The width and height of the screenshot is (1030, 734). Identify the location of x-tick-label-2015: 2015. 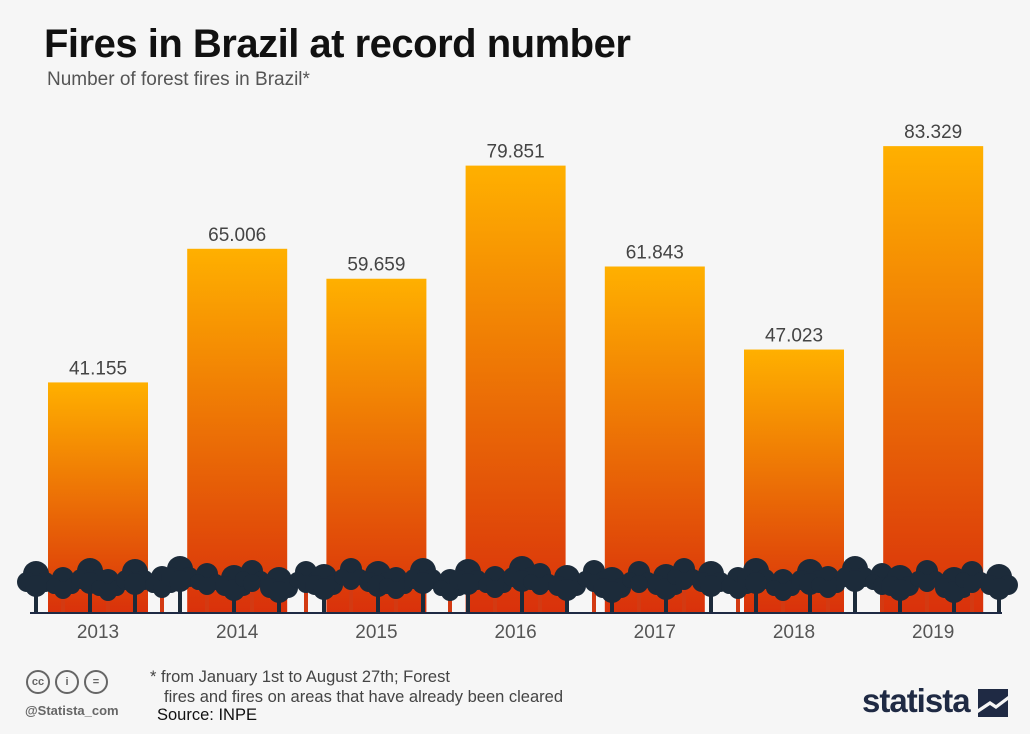
(376, 632).